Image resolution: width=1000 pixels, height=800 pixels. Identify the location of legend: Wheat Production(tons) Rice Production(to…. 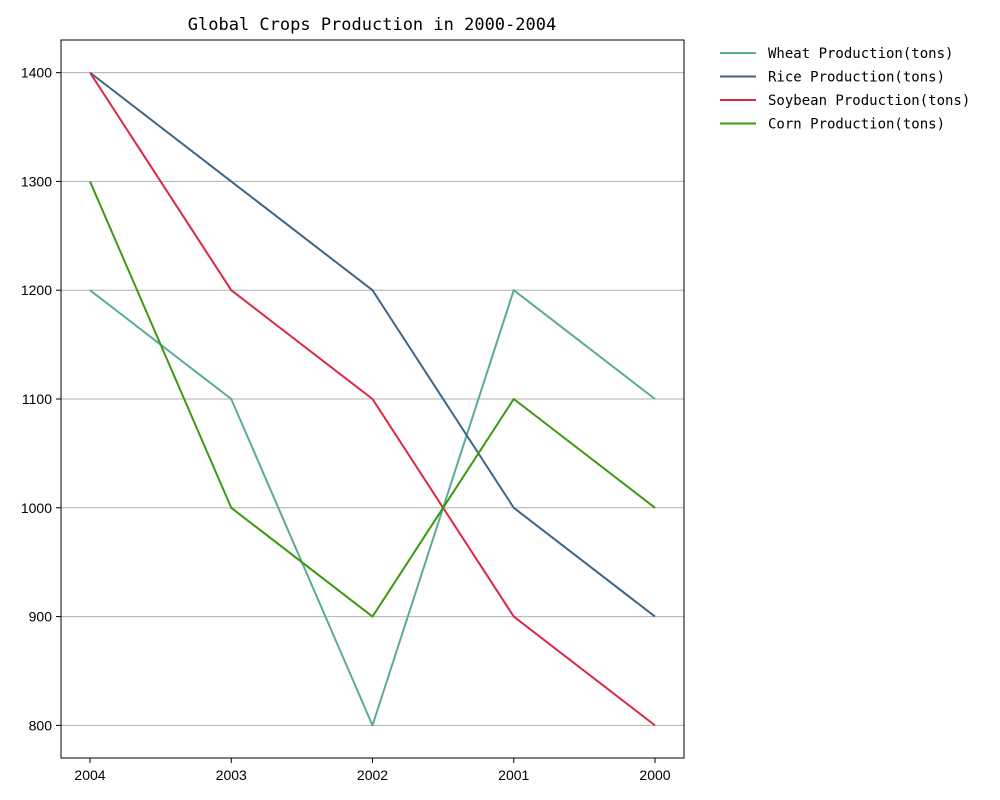
(845, 89).